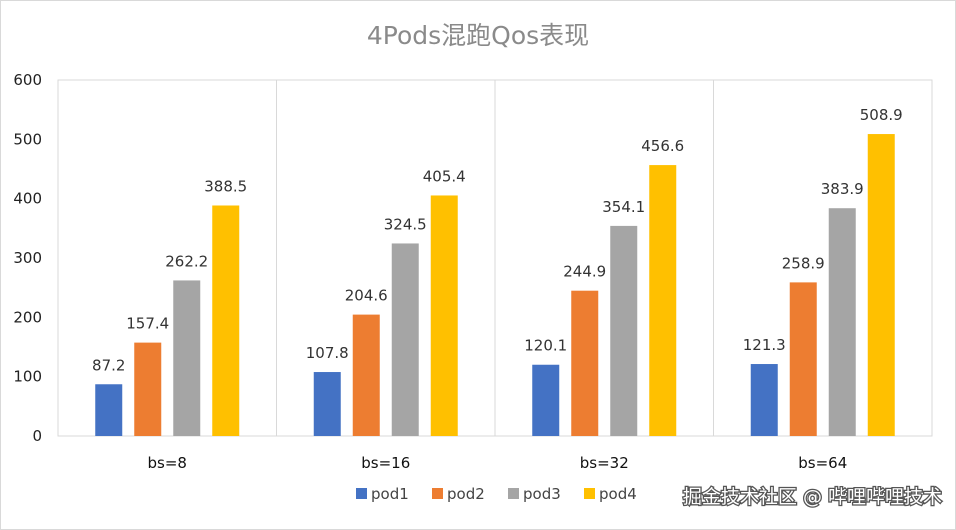 Image resolution: width=956 pixels, height=530 pixels. Describe the element at coordinates (361, 493) in the screenshot. I see `legend-swatch-pod1` at that location.